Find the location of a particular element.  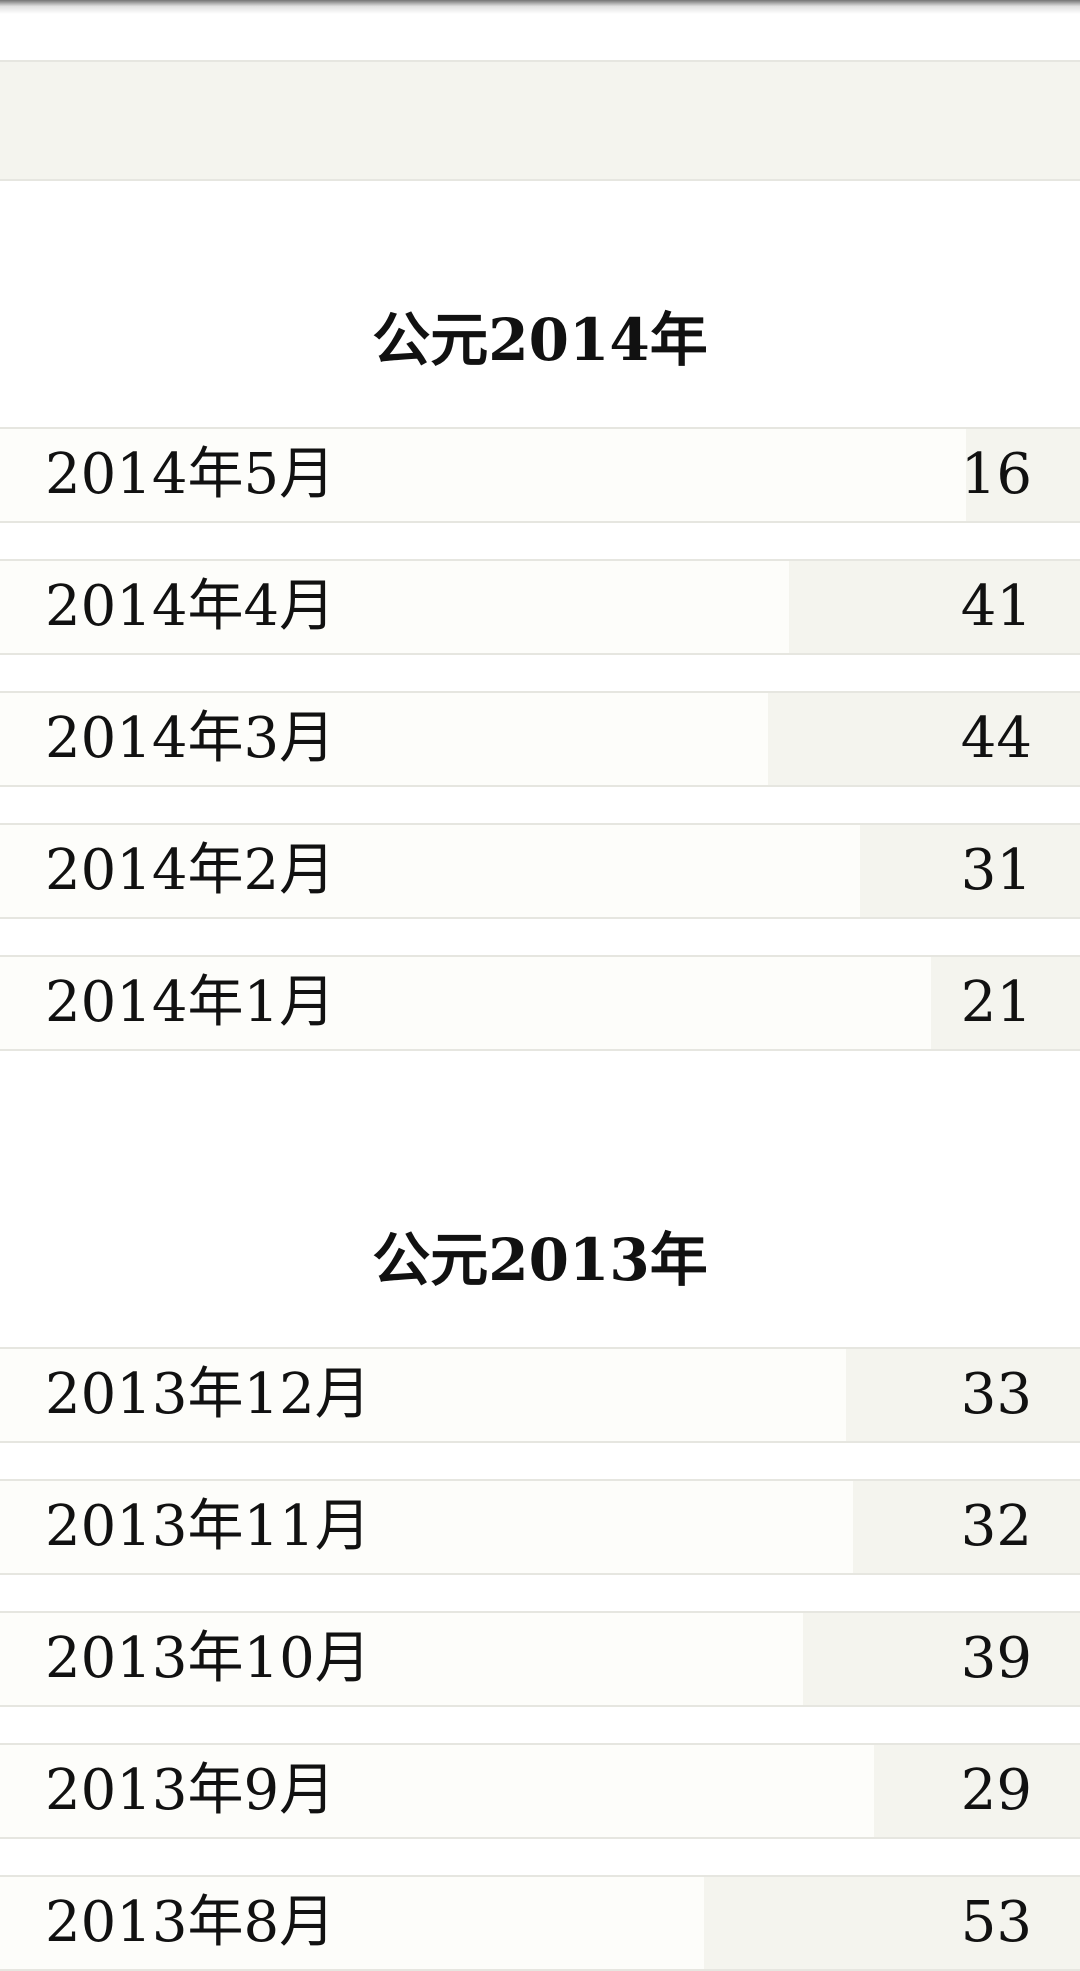

header-band is located at coordinates (540, 120).